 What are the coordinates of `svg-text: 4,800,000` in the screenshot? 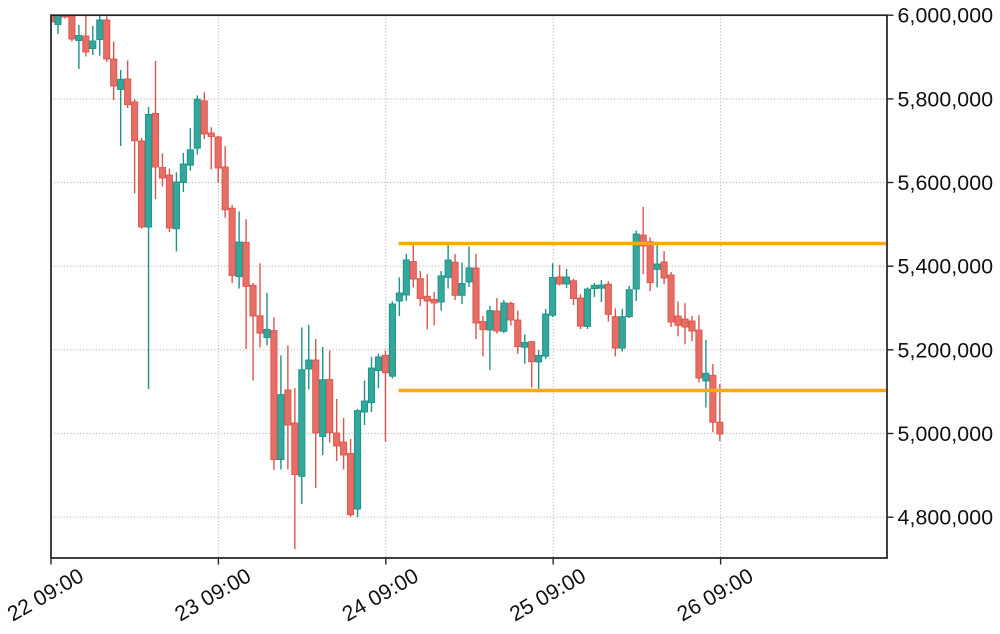 It's located at (946, 518).